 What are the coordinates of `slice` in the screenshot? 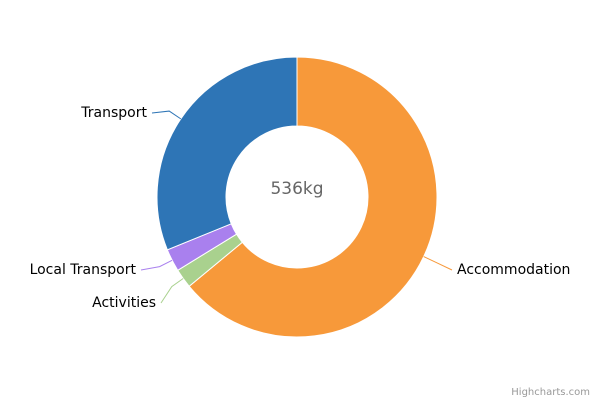 It's located at (227, 153).